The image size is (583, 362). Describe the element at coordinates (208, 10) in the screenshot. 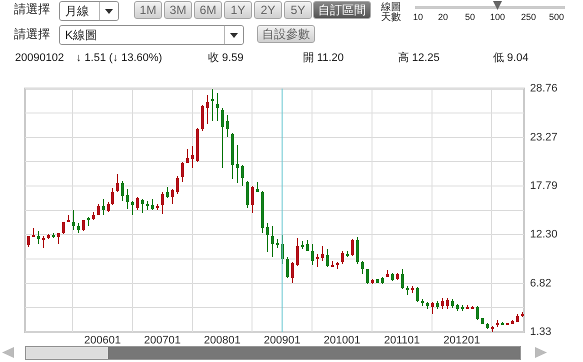

I see `text: 6M` at that location.